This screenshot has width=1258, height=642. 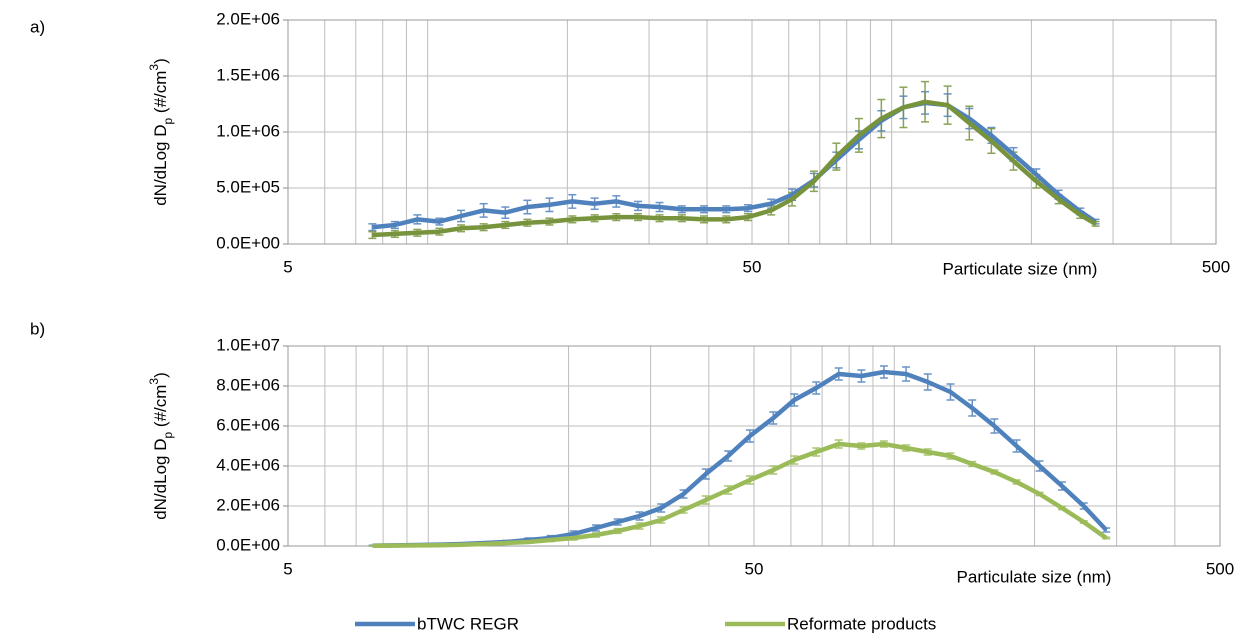 I want to click on y-tick-label: 5.0E+05, so click(x=248, y=186).